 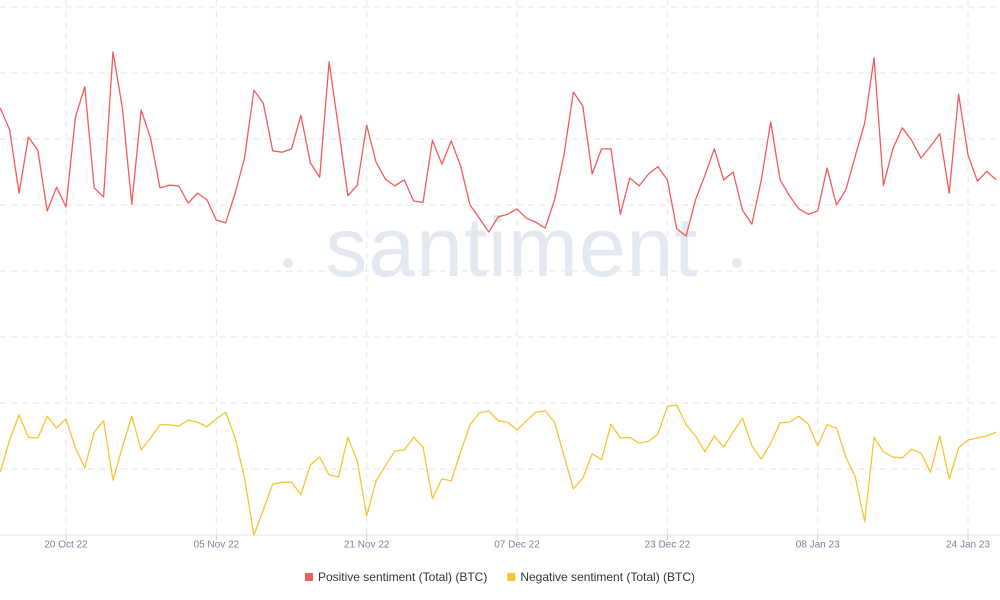 I want to click on x-tick-label: 07 Dec 22, so click(x=517, y=545).